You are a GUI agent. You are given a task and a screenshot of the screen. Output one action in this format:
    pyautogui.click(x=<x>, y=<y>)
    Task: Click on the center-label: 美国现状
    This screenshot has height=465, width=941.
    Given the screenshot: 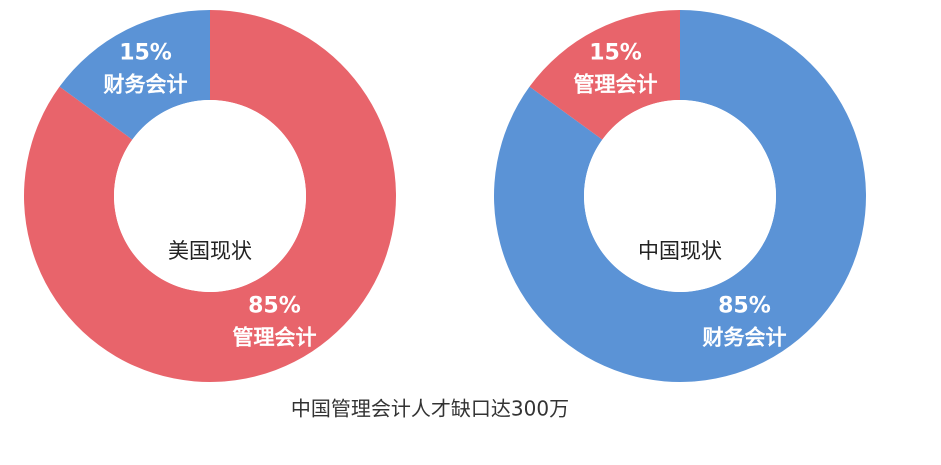 What is the action you would take?
    pyautogui.click(x=210, y=251)
    